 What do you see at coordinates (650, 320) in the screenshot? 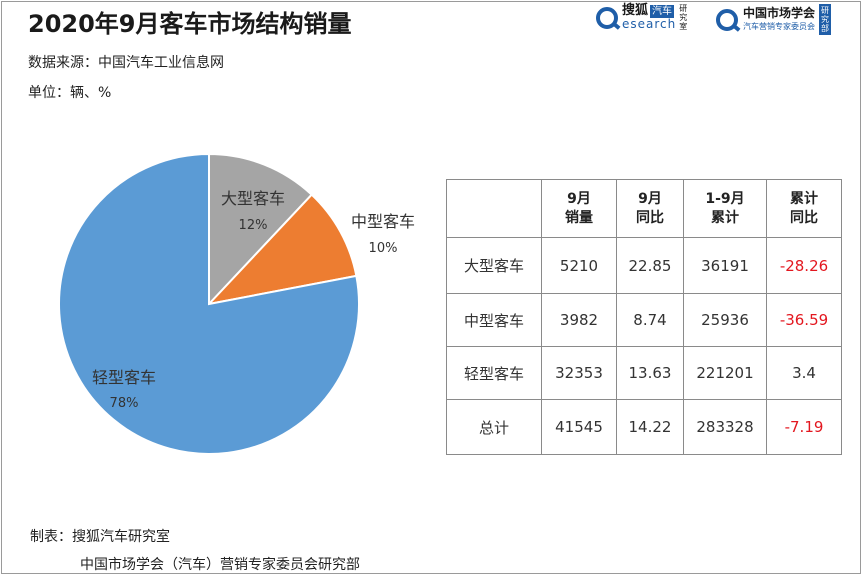
I see `cell-yoy: 8.74` at bounding box center [650, 320].